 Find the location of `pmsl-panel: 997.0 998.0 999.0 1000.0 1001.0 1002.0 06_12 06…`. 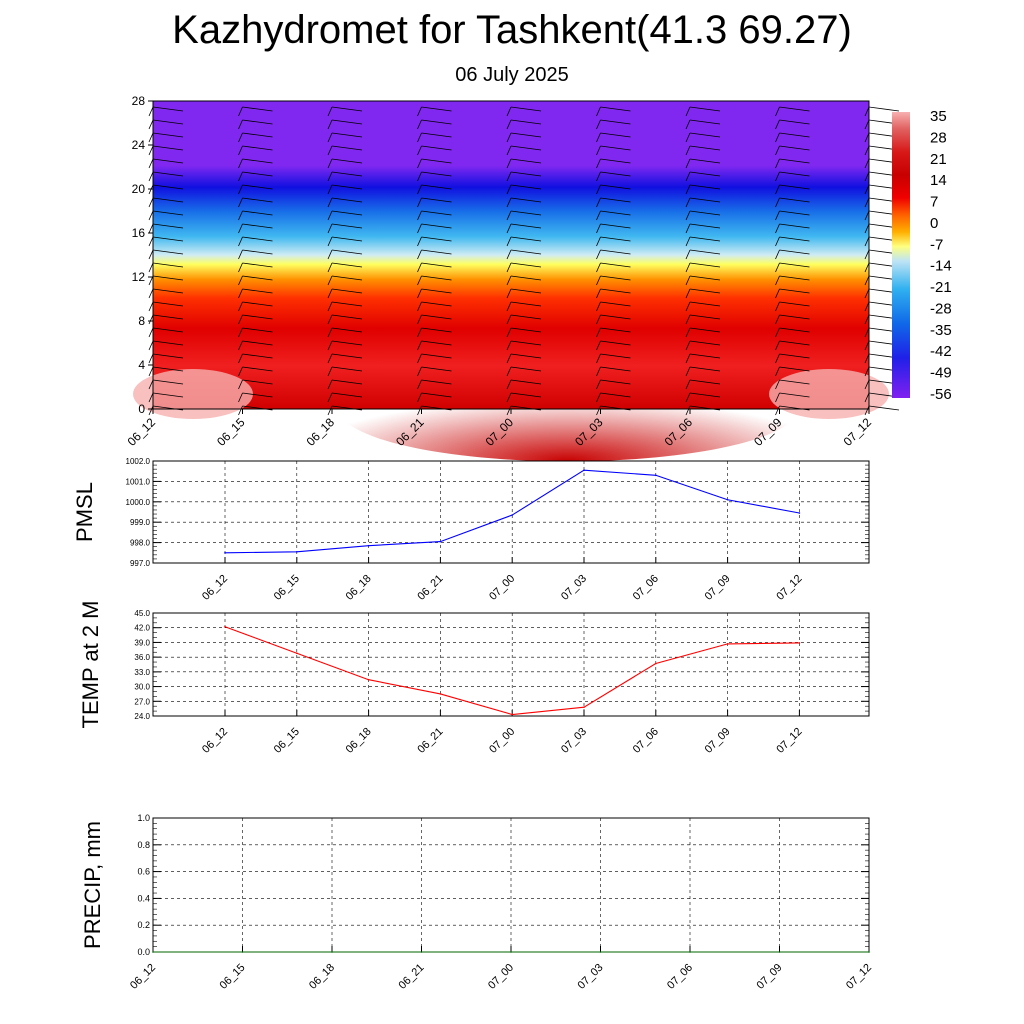

pmsl-panel: 997.0 998.0 999.0 1000.0 1001.0 1002.0 06_12 06… is located at coordinates (471, 530).